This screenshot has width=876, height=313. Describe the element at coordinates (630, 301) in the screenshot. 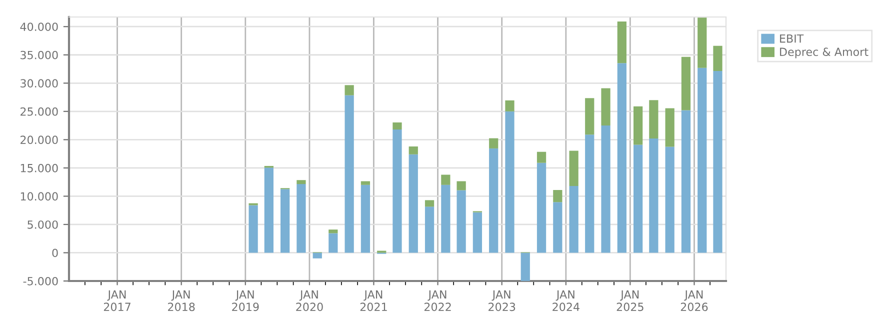

I see `x-tick-label: JAN 2025` at that location.